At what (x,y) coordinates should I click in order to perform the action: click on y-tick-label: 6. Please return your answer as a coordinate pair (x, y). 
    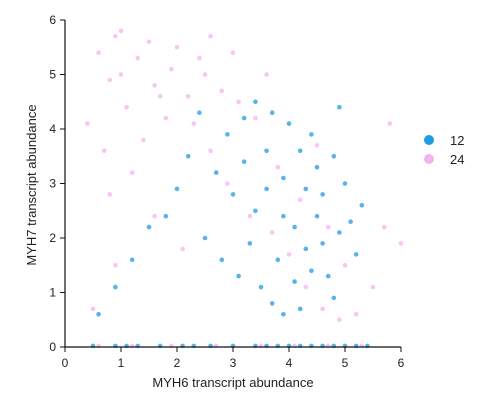
    Looking at the image, I should click on (52, 20).